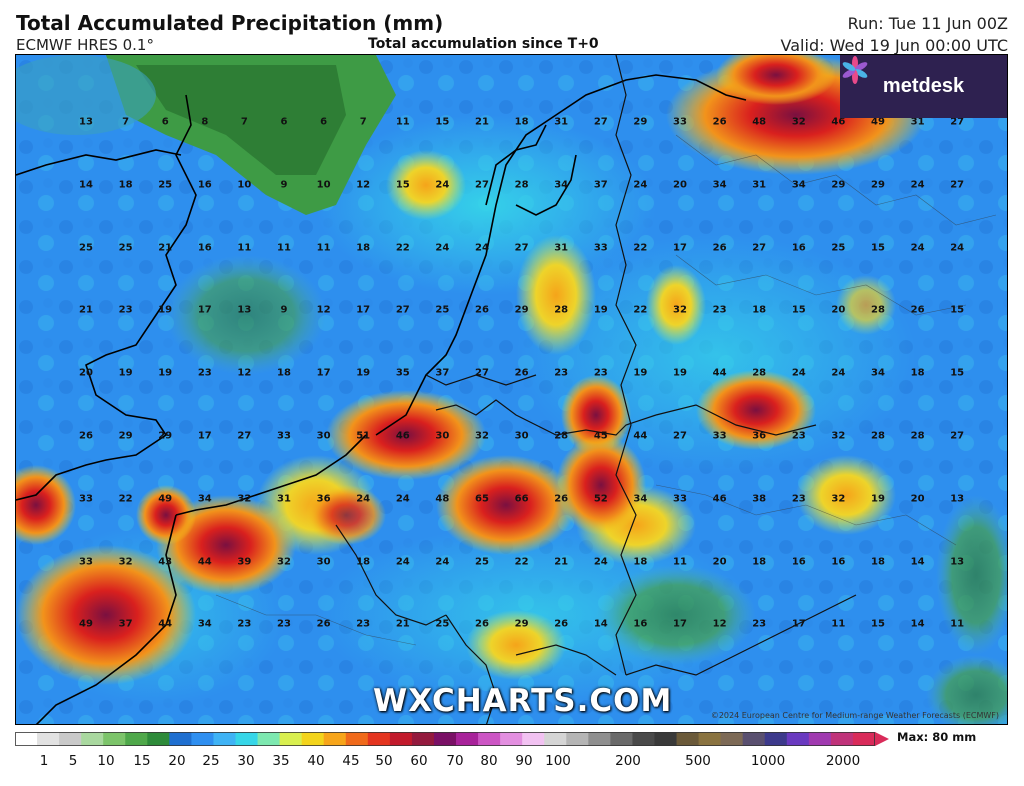 The image size is (1024, 786). What do you see at coordinates (363, 122) in the screenshot?
I see `grid-value: 7` at bounding box center [363, 122].